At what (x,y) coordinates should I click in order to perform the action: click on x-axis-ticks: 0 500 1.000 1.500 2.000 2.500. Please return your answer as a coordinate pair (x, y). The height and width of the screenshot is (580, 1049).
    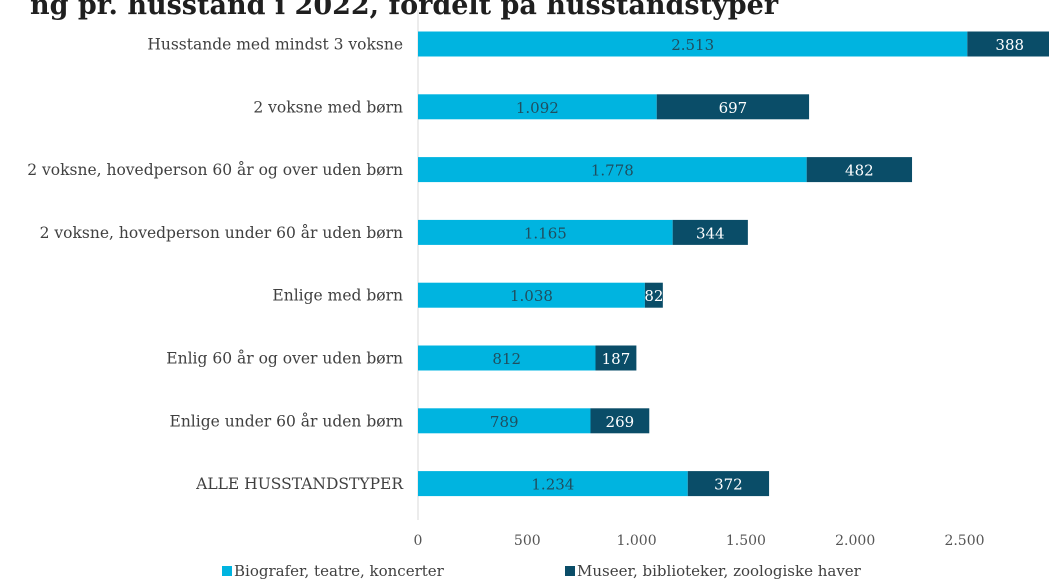
    Looking at the image, I should click on (699, 541).